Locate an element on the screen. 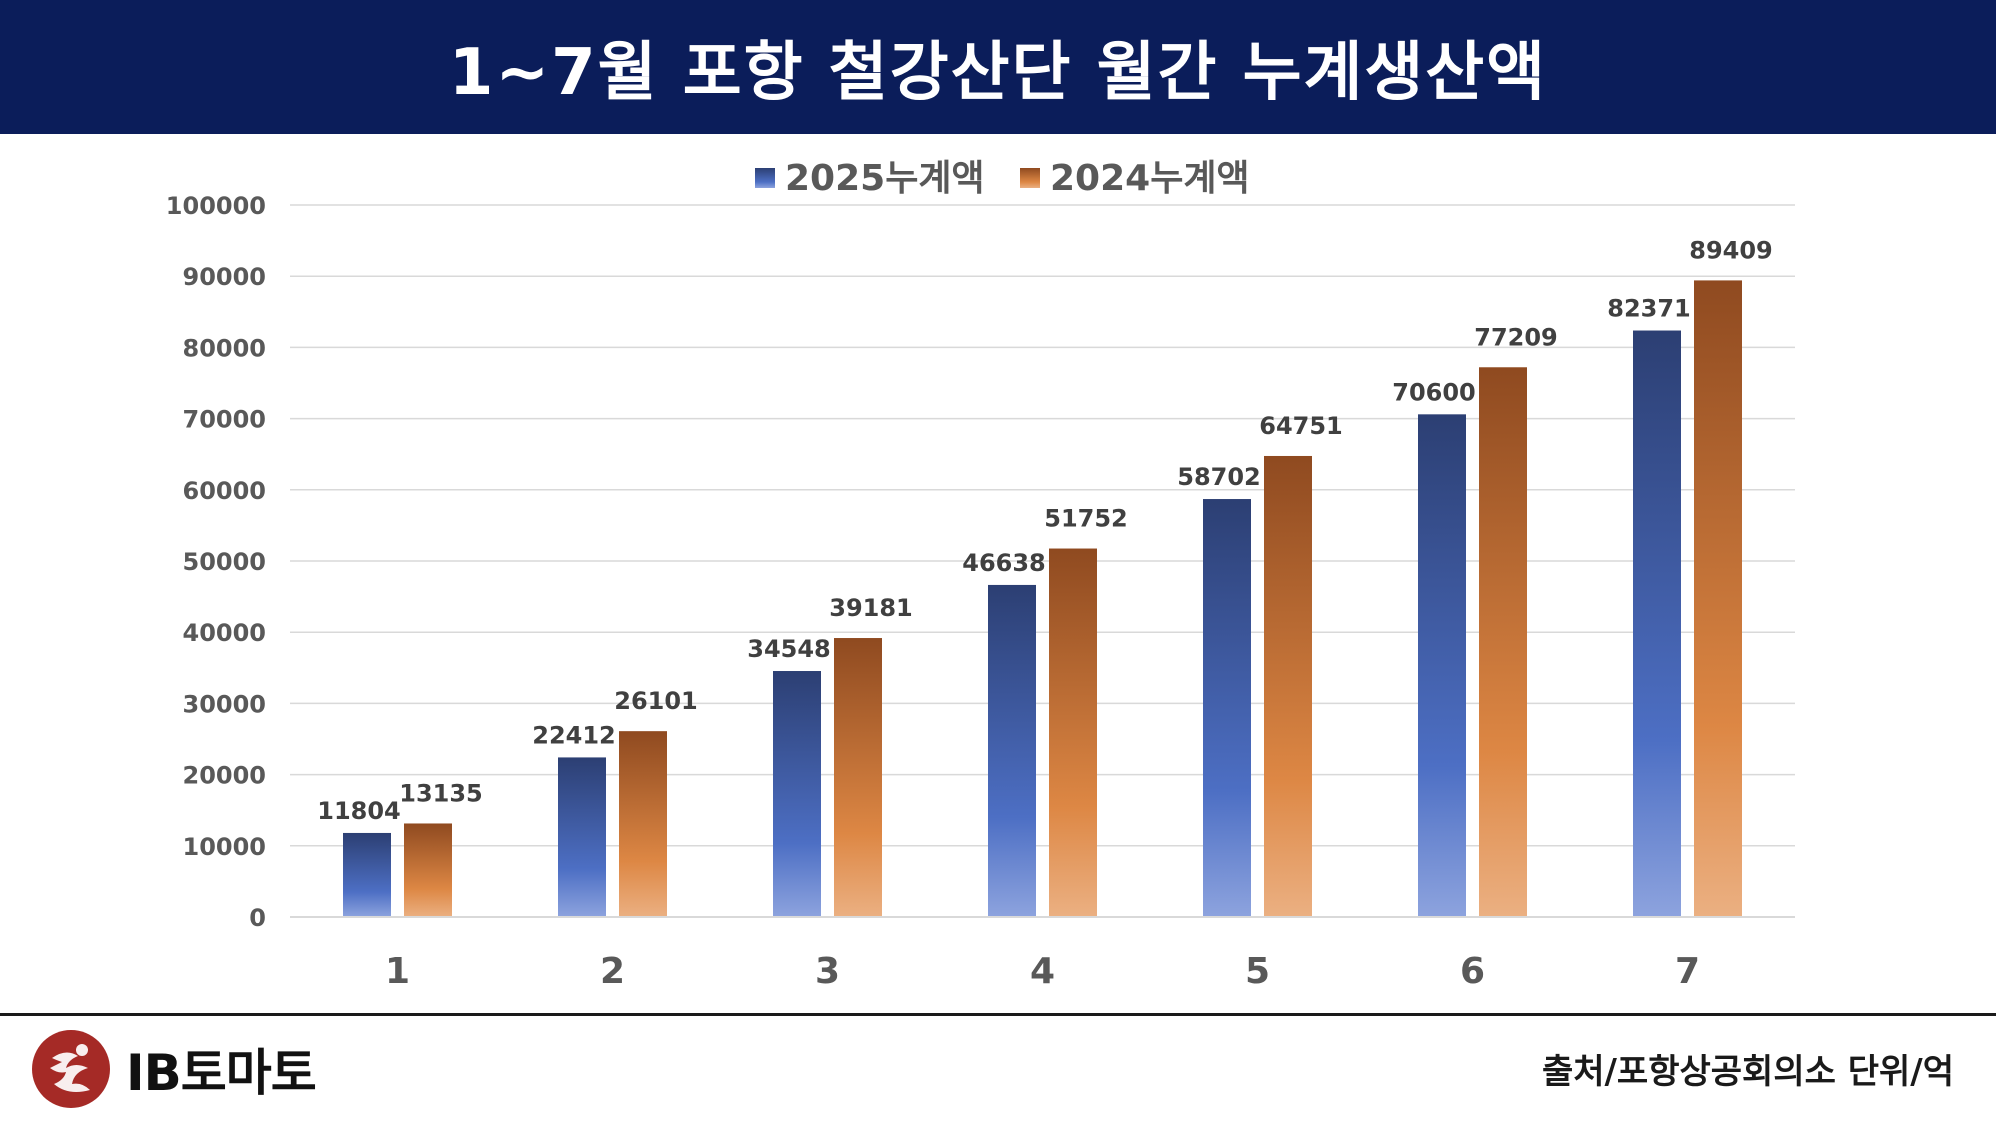  y-tick-label: 80000 is located at coordinates (225, 348).